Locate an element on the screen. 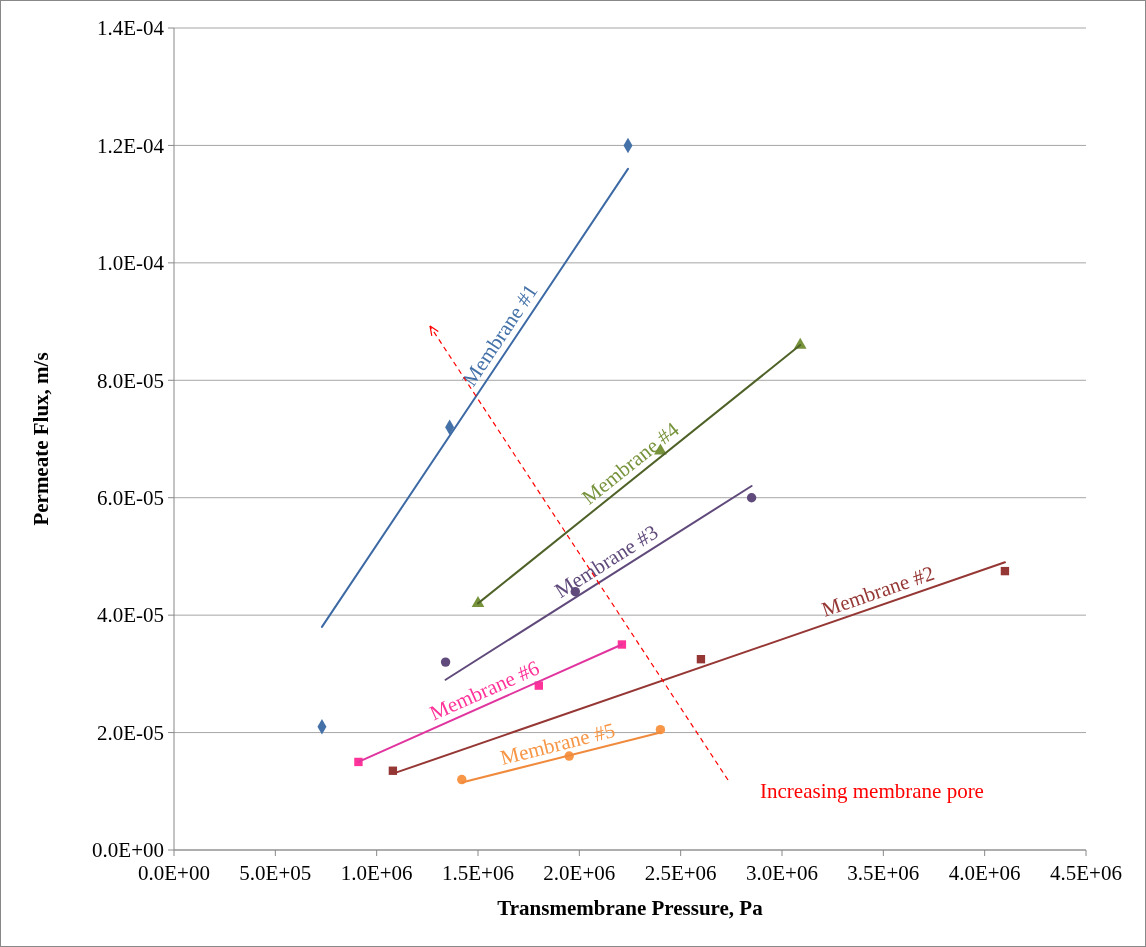 The height and width of the screenshot is (947, 1146). x-axis-title: Transmembrane Pressure, Pa is located at coordinates (630, 908).